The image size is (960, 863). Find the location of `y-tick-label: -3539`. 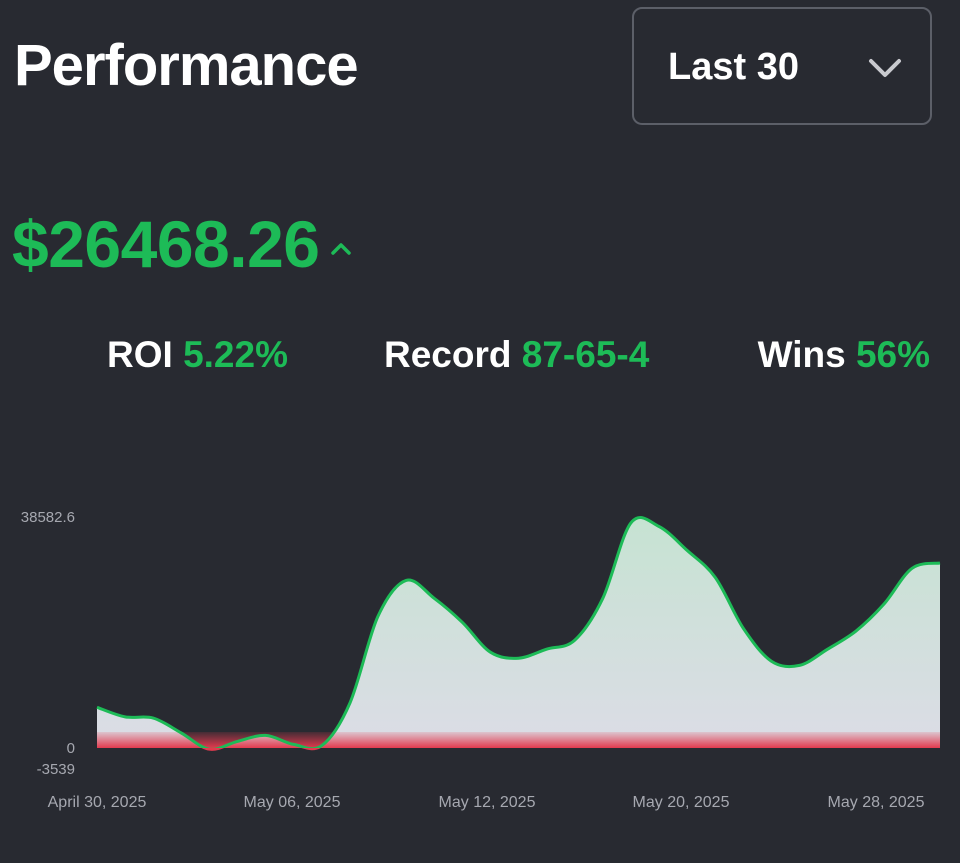

y-tick-label: -3539 is located at coordinates (56, 769).